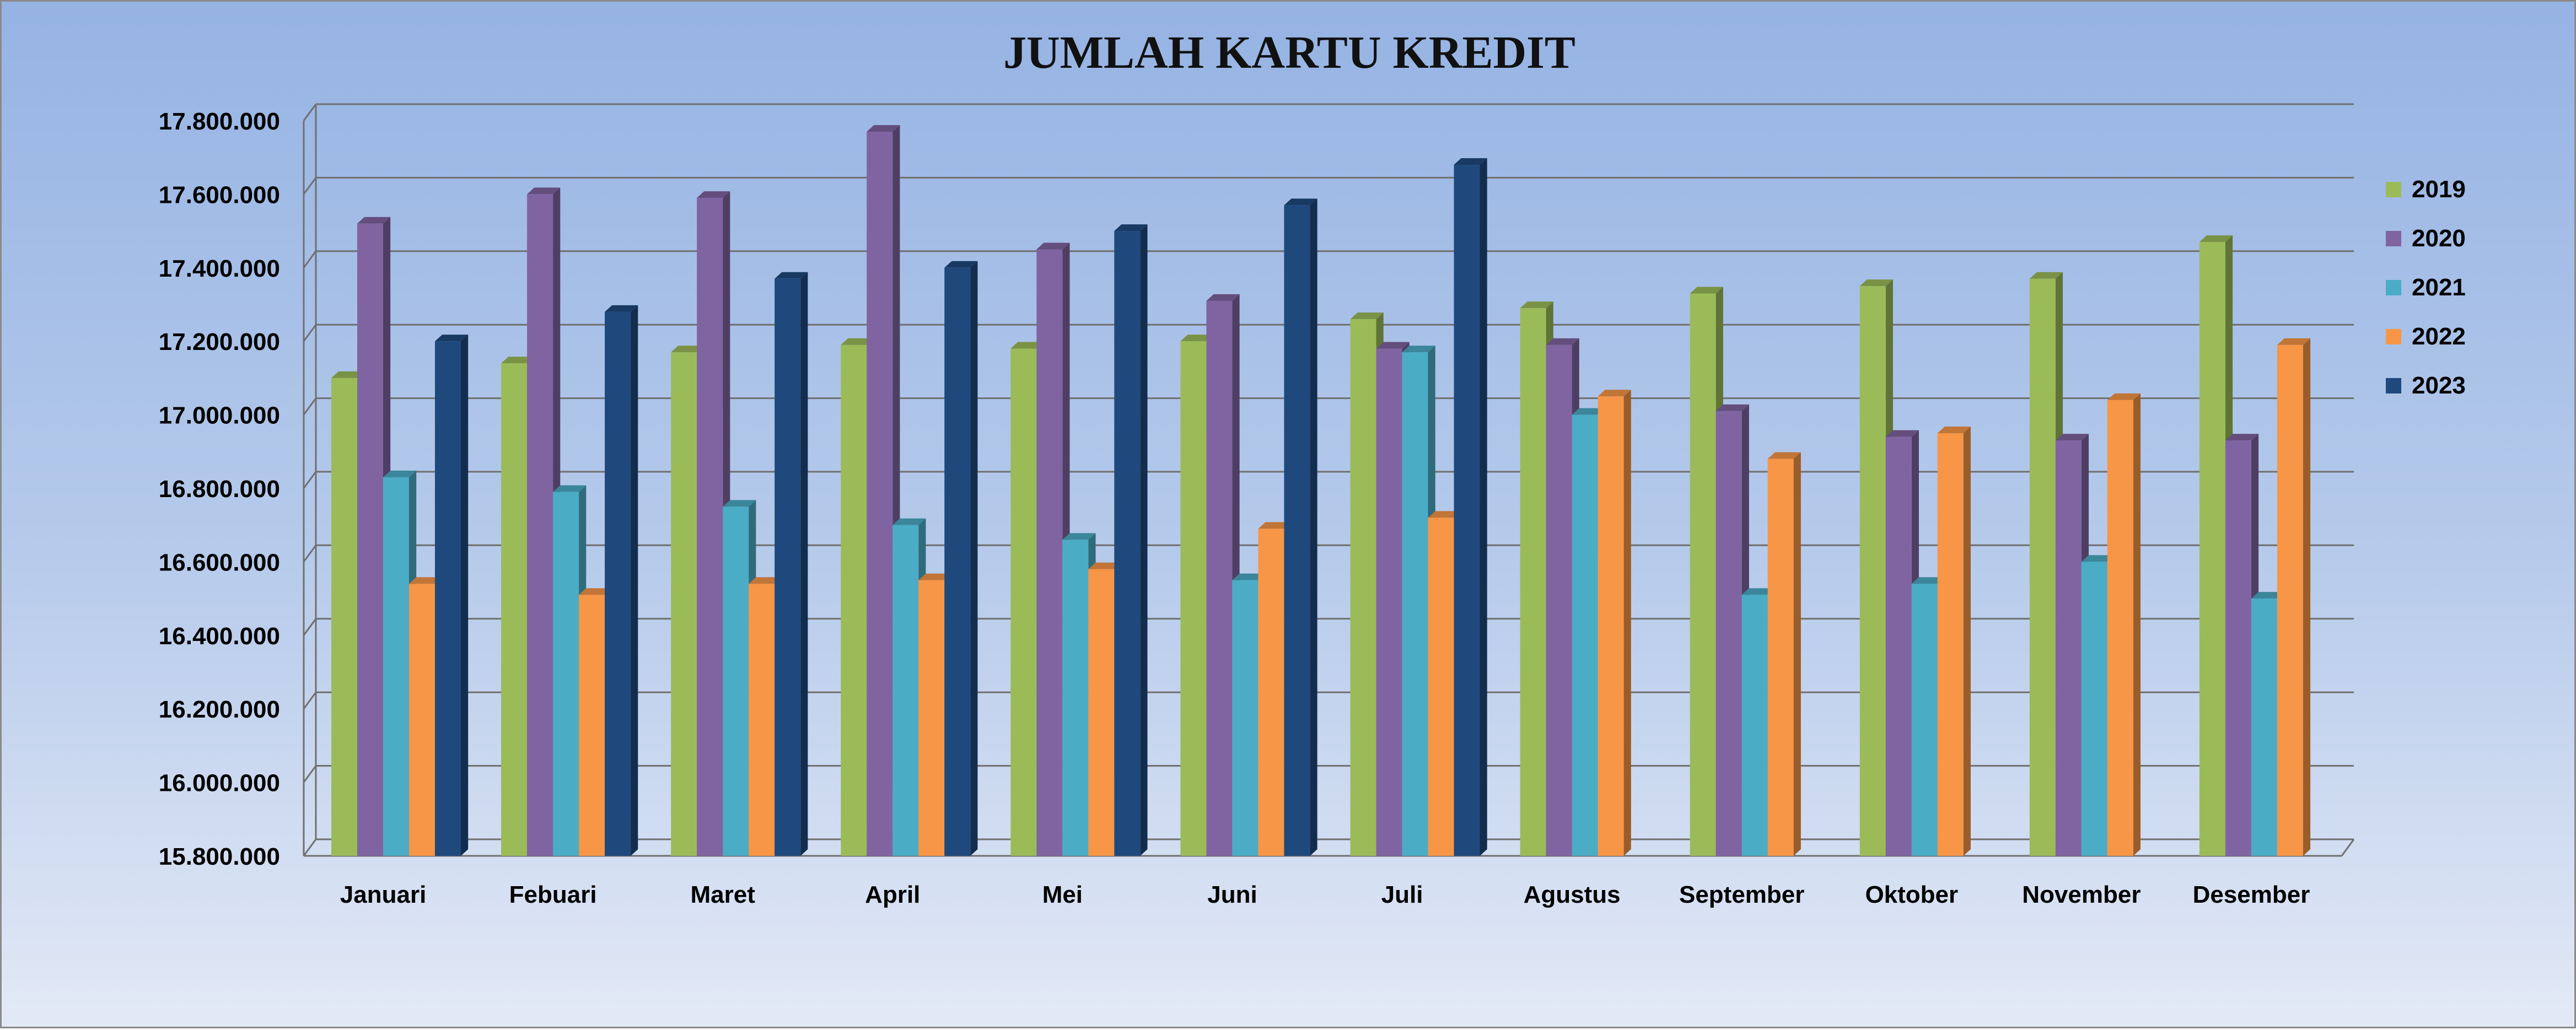 The width and height of the screenshot is (2576, 1030). Describe the element at coordinates (1402, 895) in the screenshot. I see `x-tick-label: Juli` at that location.